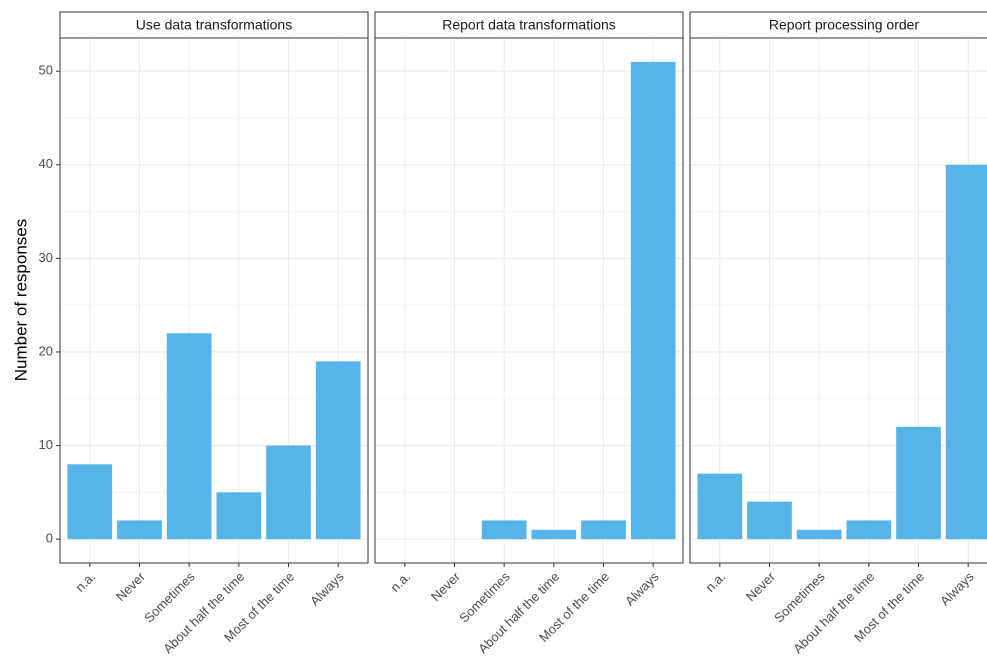 The image size is (987, 671). Describe the element at coordinates (46, 70) in the screenshot. I see `y-tick-label: 50` at that location.